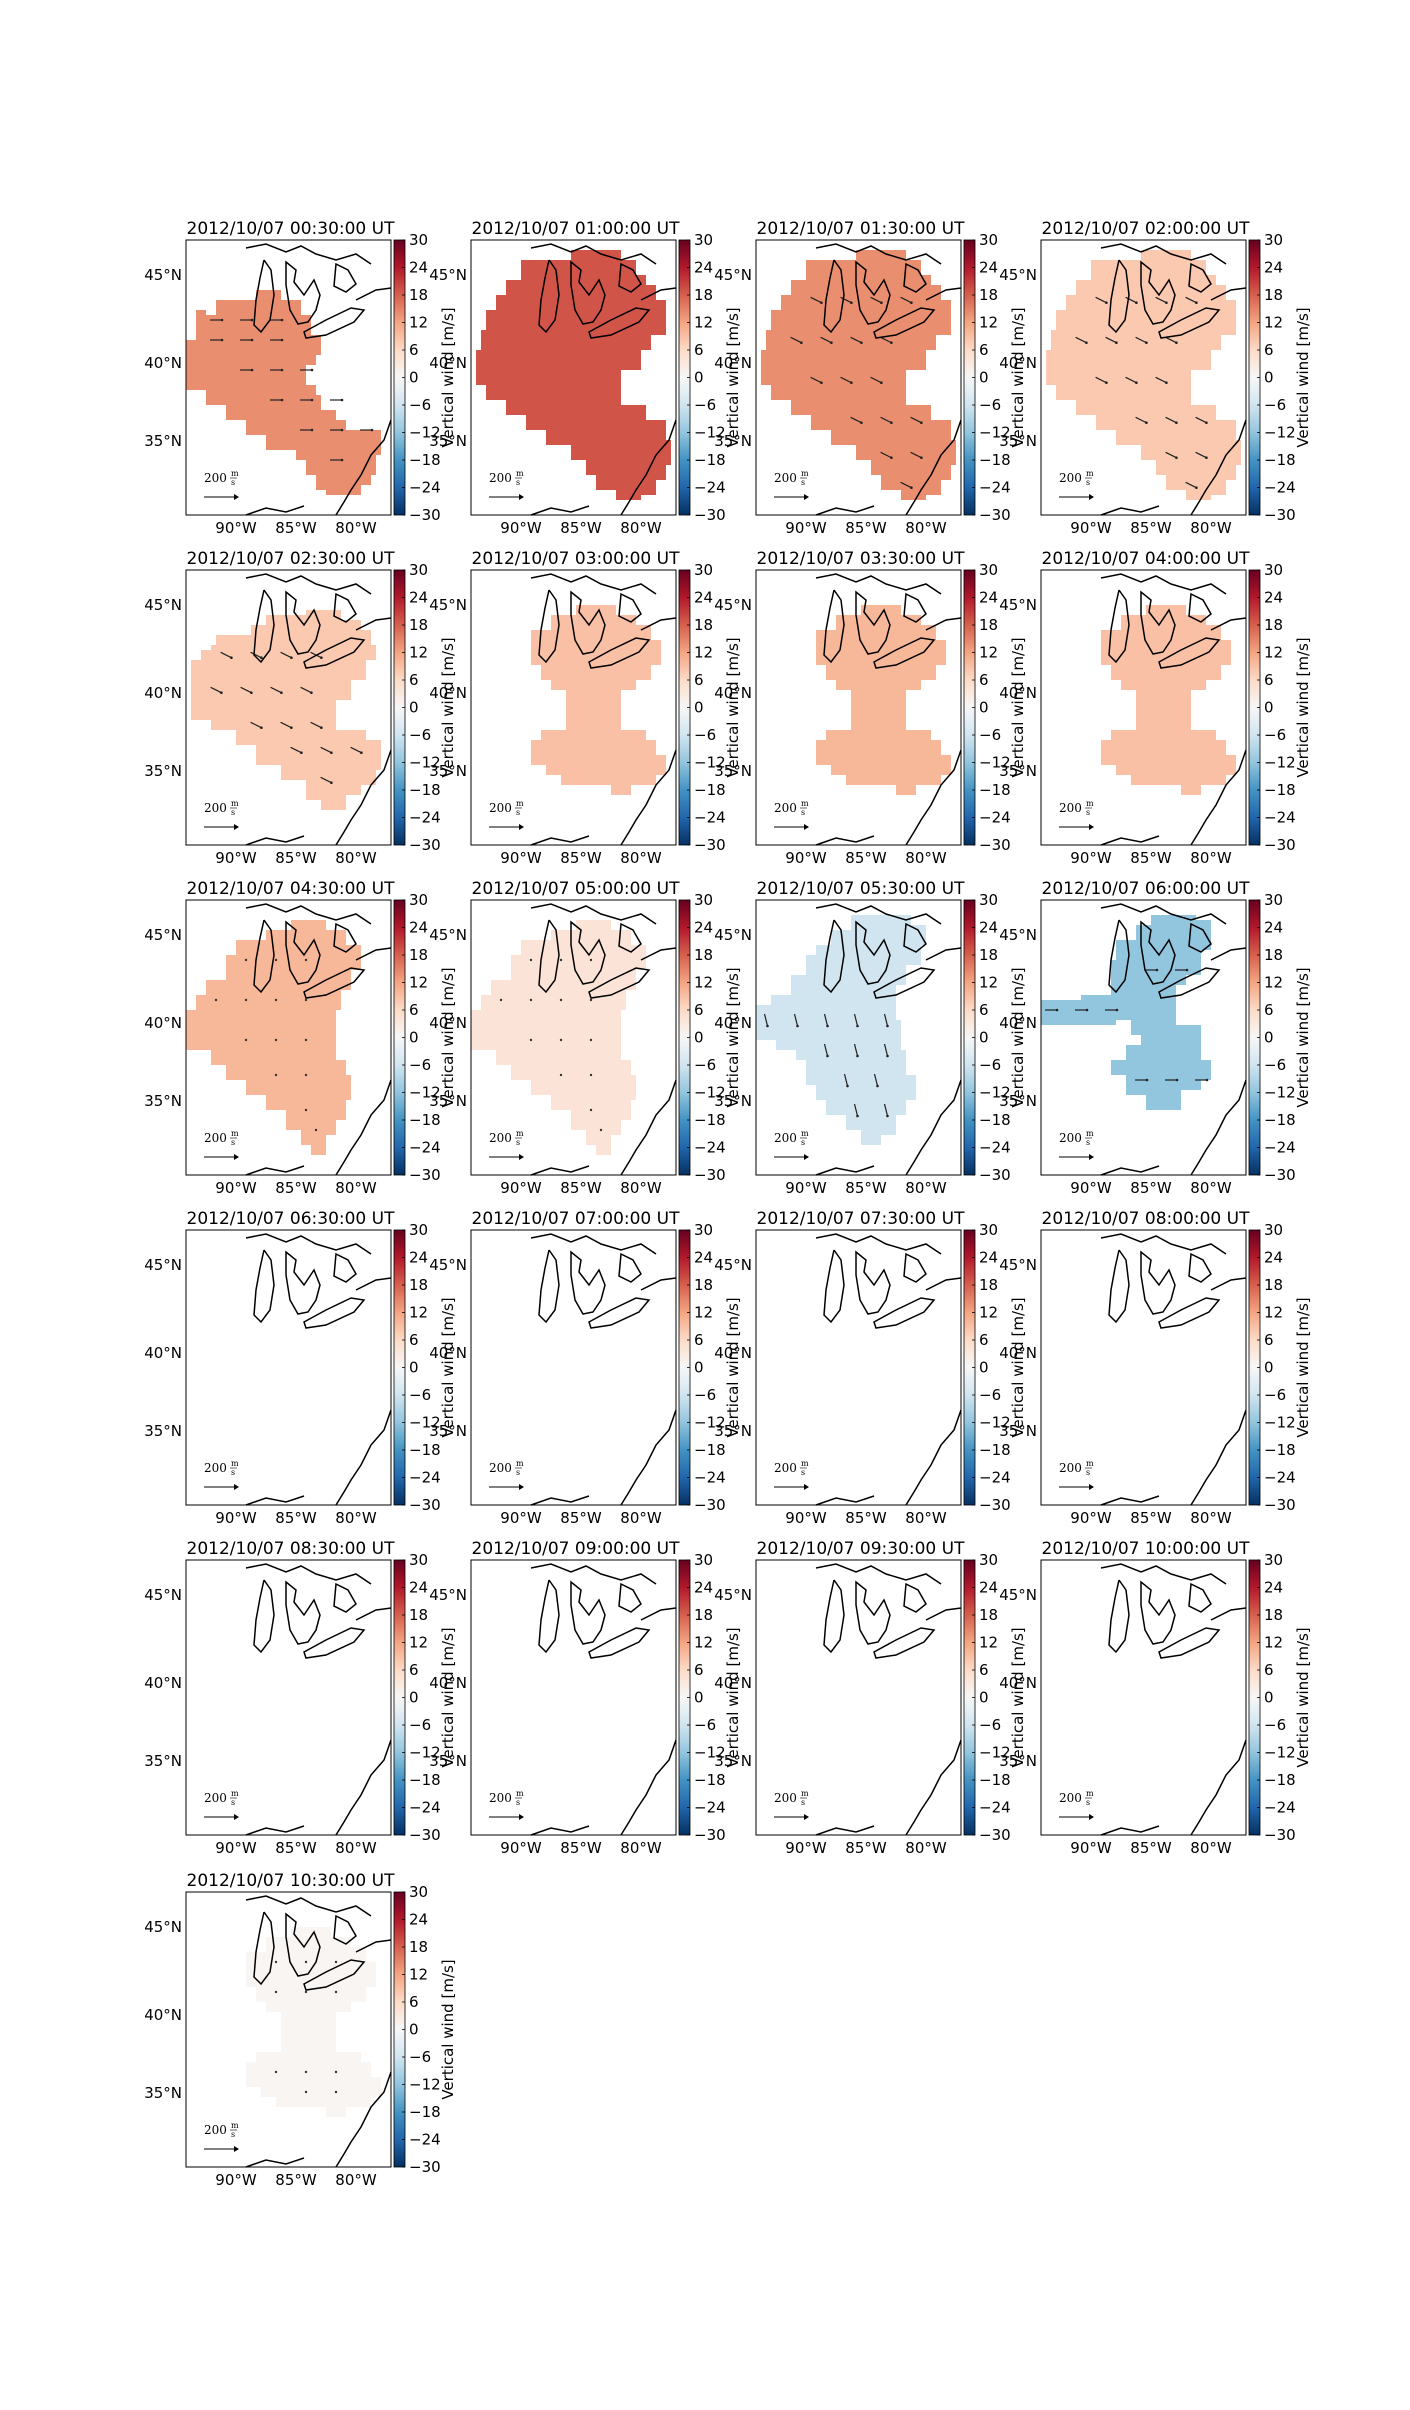 This screenshot has width=1410, height=2410. I want to click on panel-title: 2012/10/07 03:30:00 UT, so click(861, 559).